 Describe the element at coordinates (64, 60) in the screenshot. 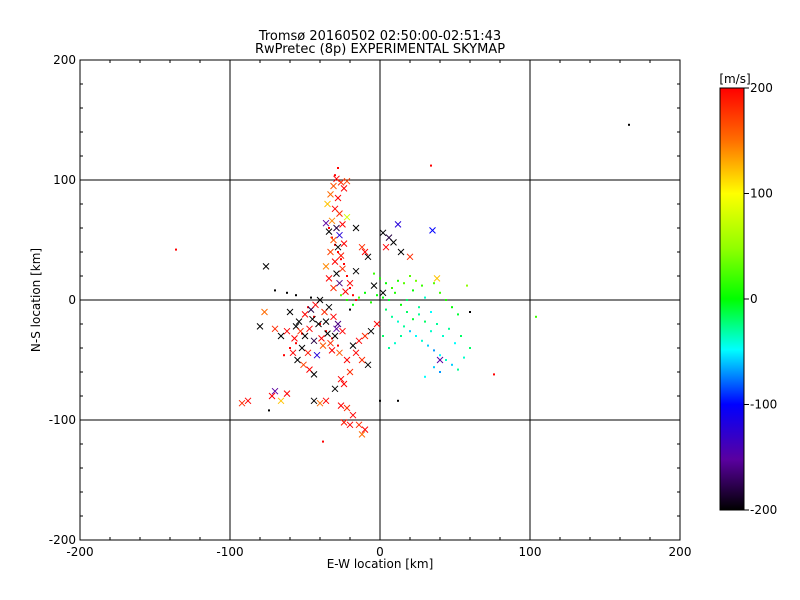

I see `y-tick-label: 200` at that location.